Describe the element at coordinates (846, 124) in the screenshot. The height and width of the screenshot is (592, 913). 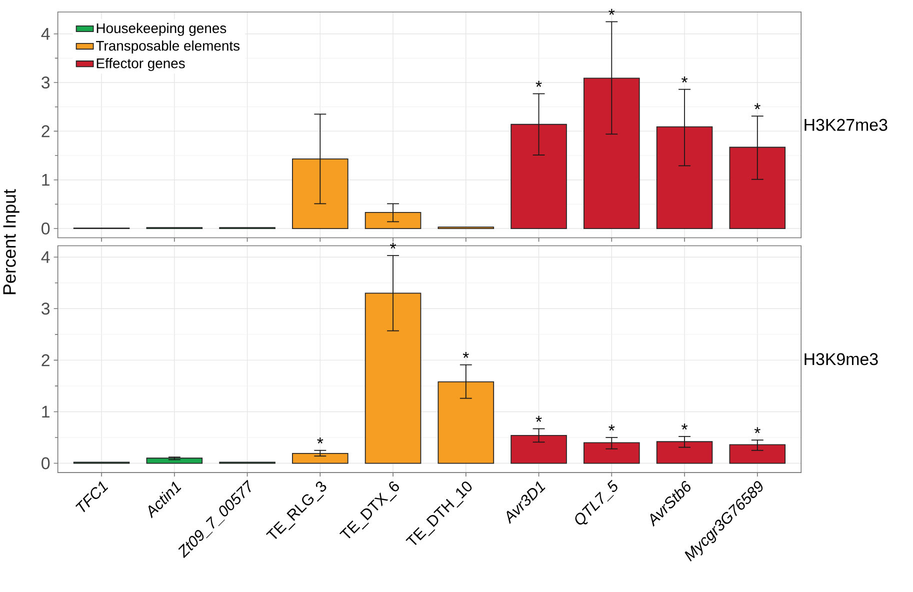
I see `text: H3K27me3` at that location.